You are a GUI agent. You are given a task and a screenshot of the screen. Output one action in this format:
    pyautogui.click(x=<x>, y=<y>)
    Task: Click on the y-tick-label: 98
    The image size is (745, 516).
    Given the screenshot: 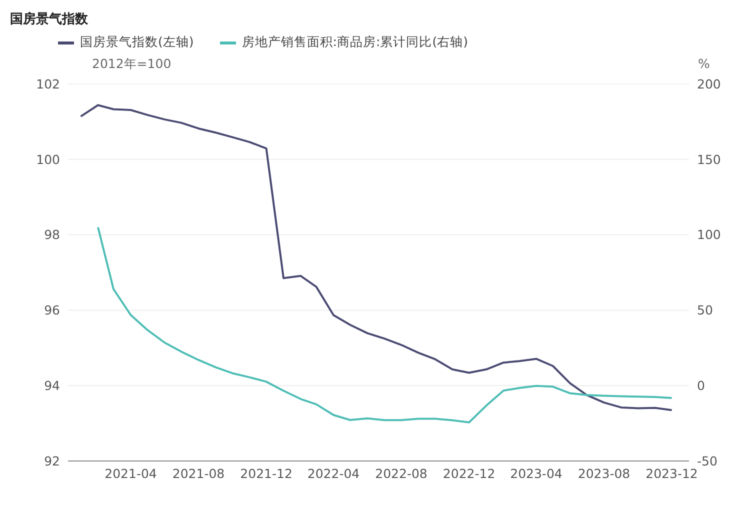 What is the action you would take?
    pyautogui.click(x=52, y=234)
    